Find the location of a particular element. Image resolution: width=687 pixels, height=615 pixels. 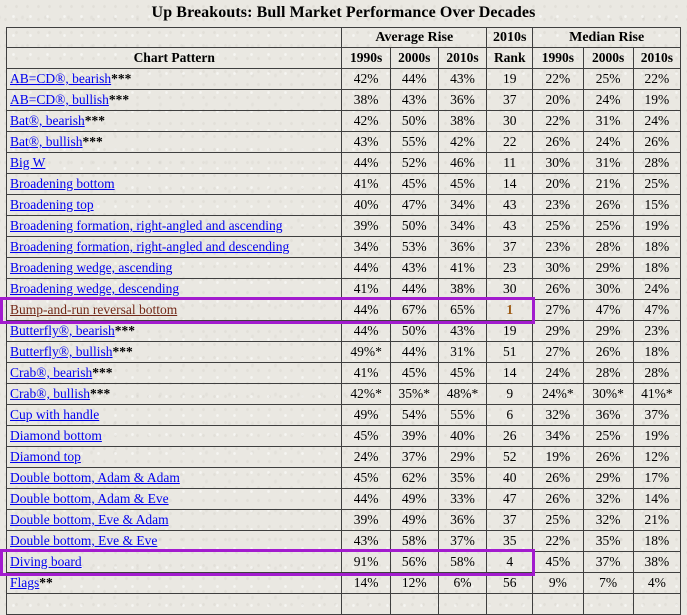

pattern-link: Diamond top is located at coordinates (45, 456).